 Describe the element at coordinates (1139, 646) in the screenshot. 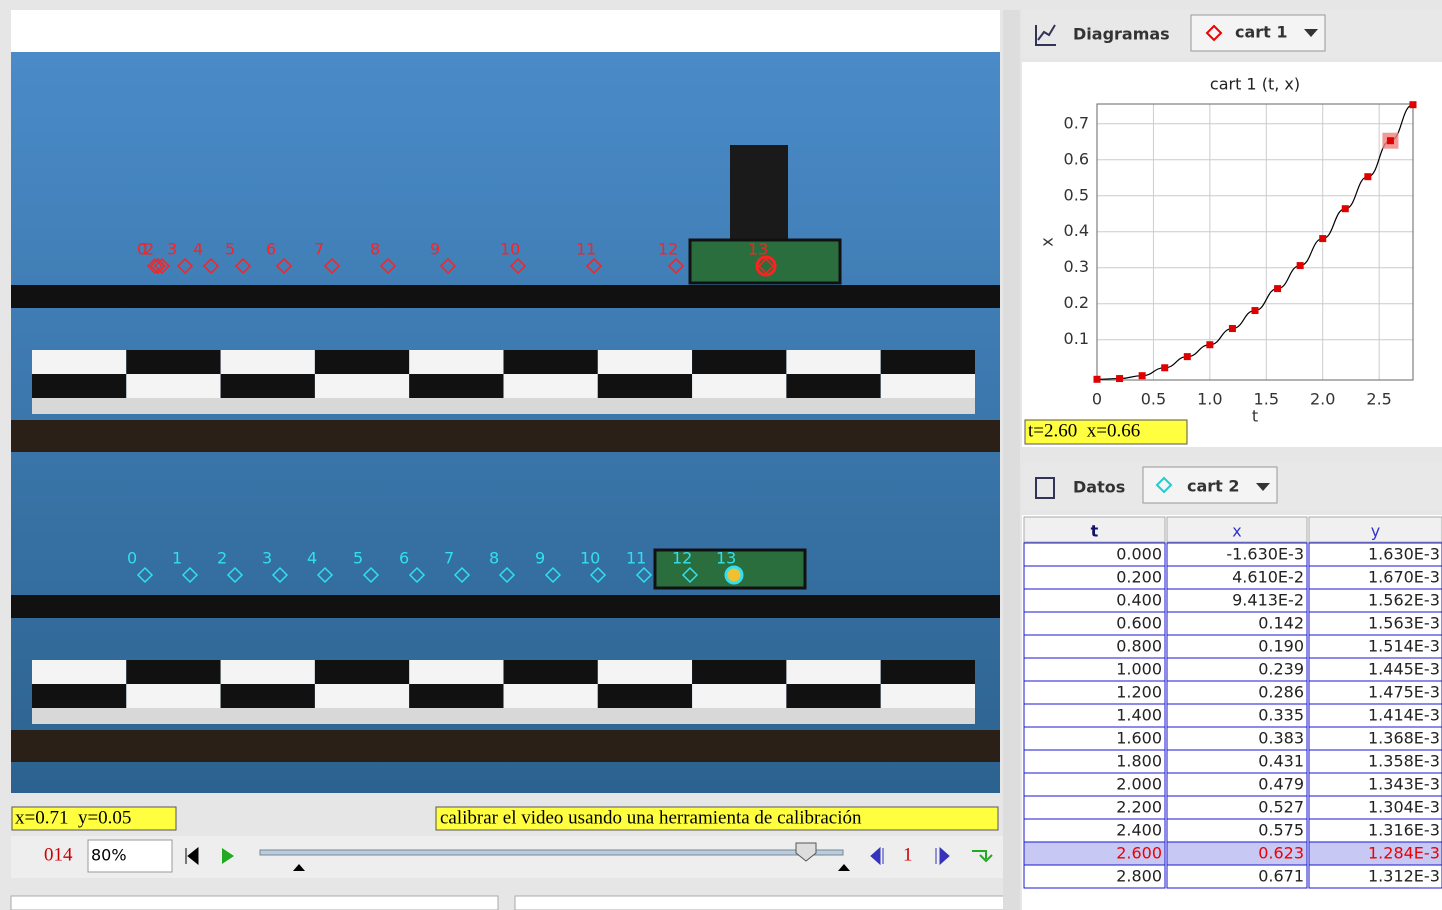

I see `cell-text: 0.800` at that location.